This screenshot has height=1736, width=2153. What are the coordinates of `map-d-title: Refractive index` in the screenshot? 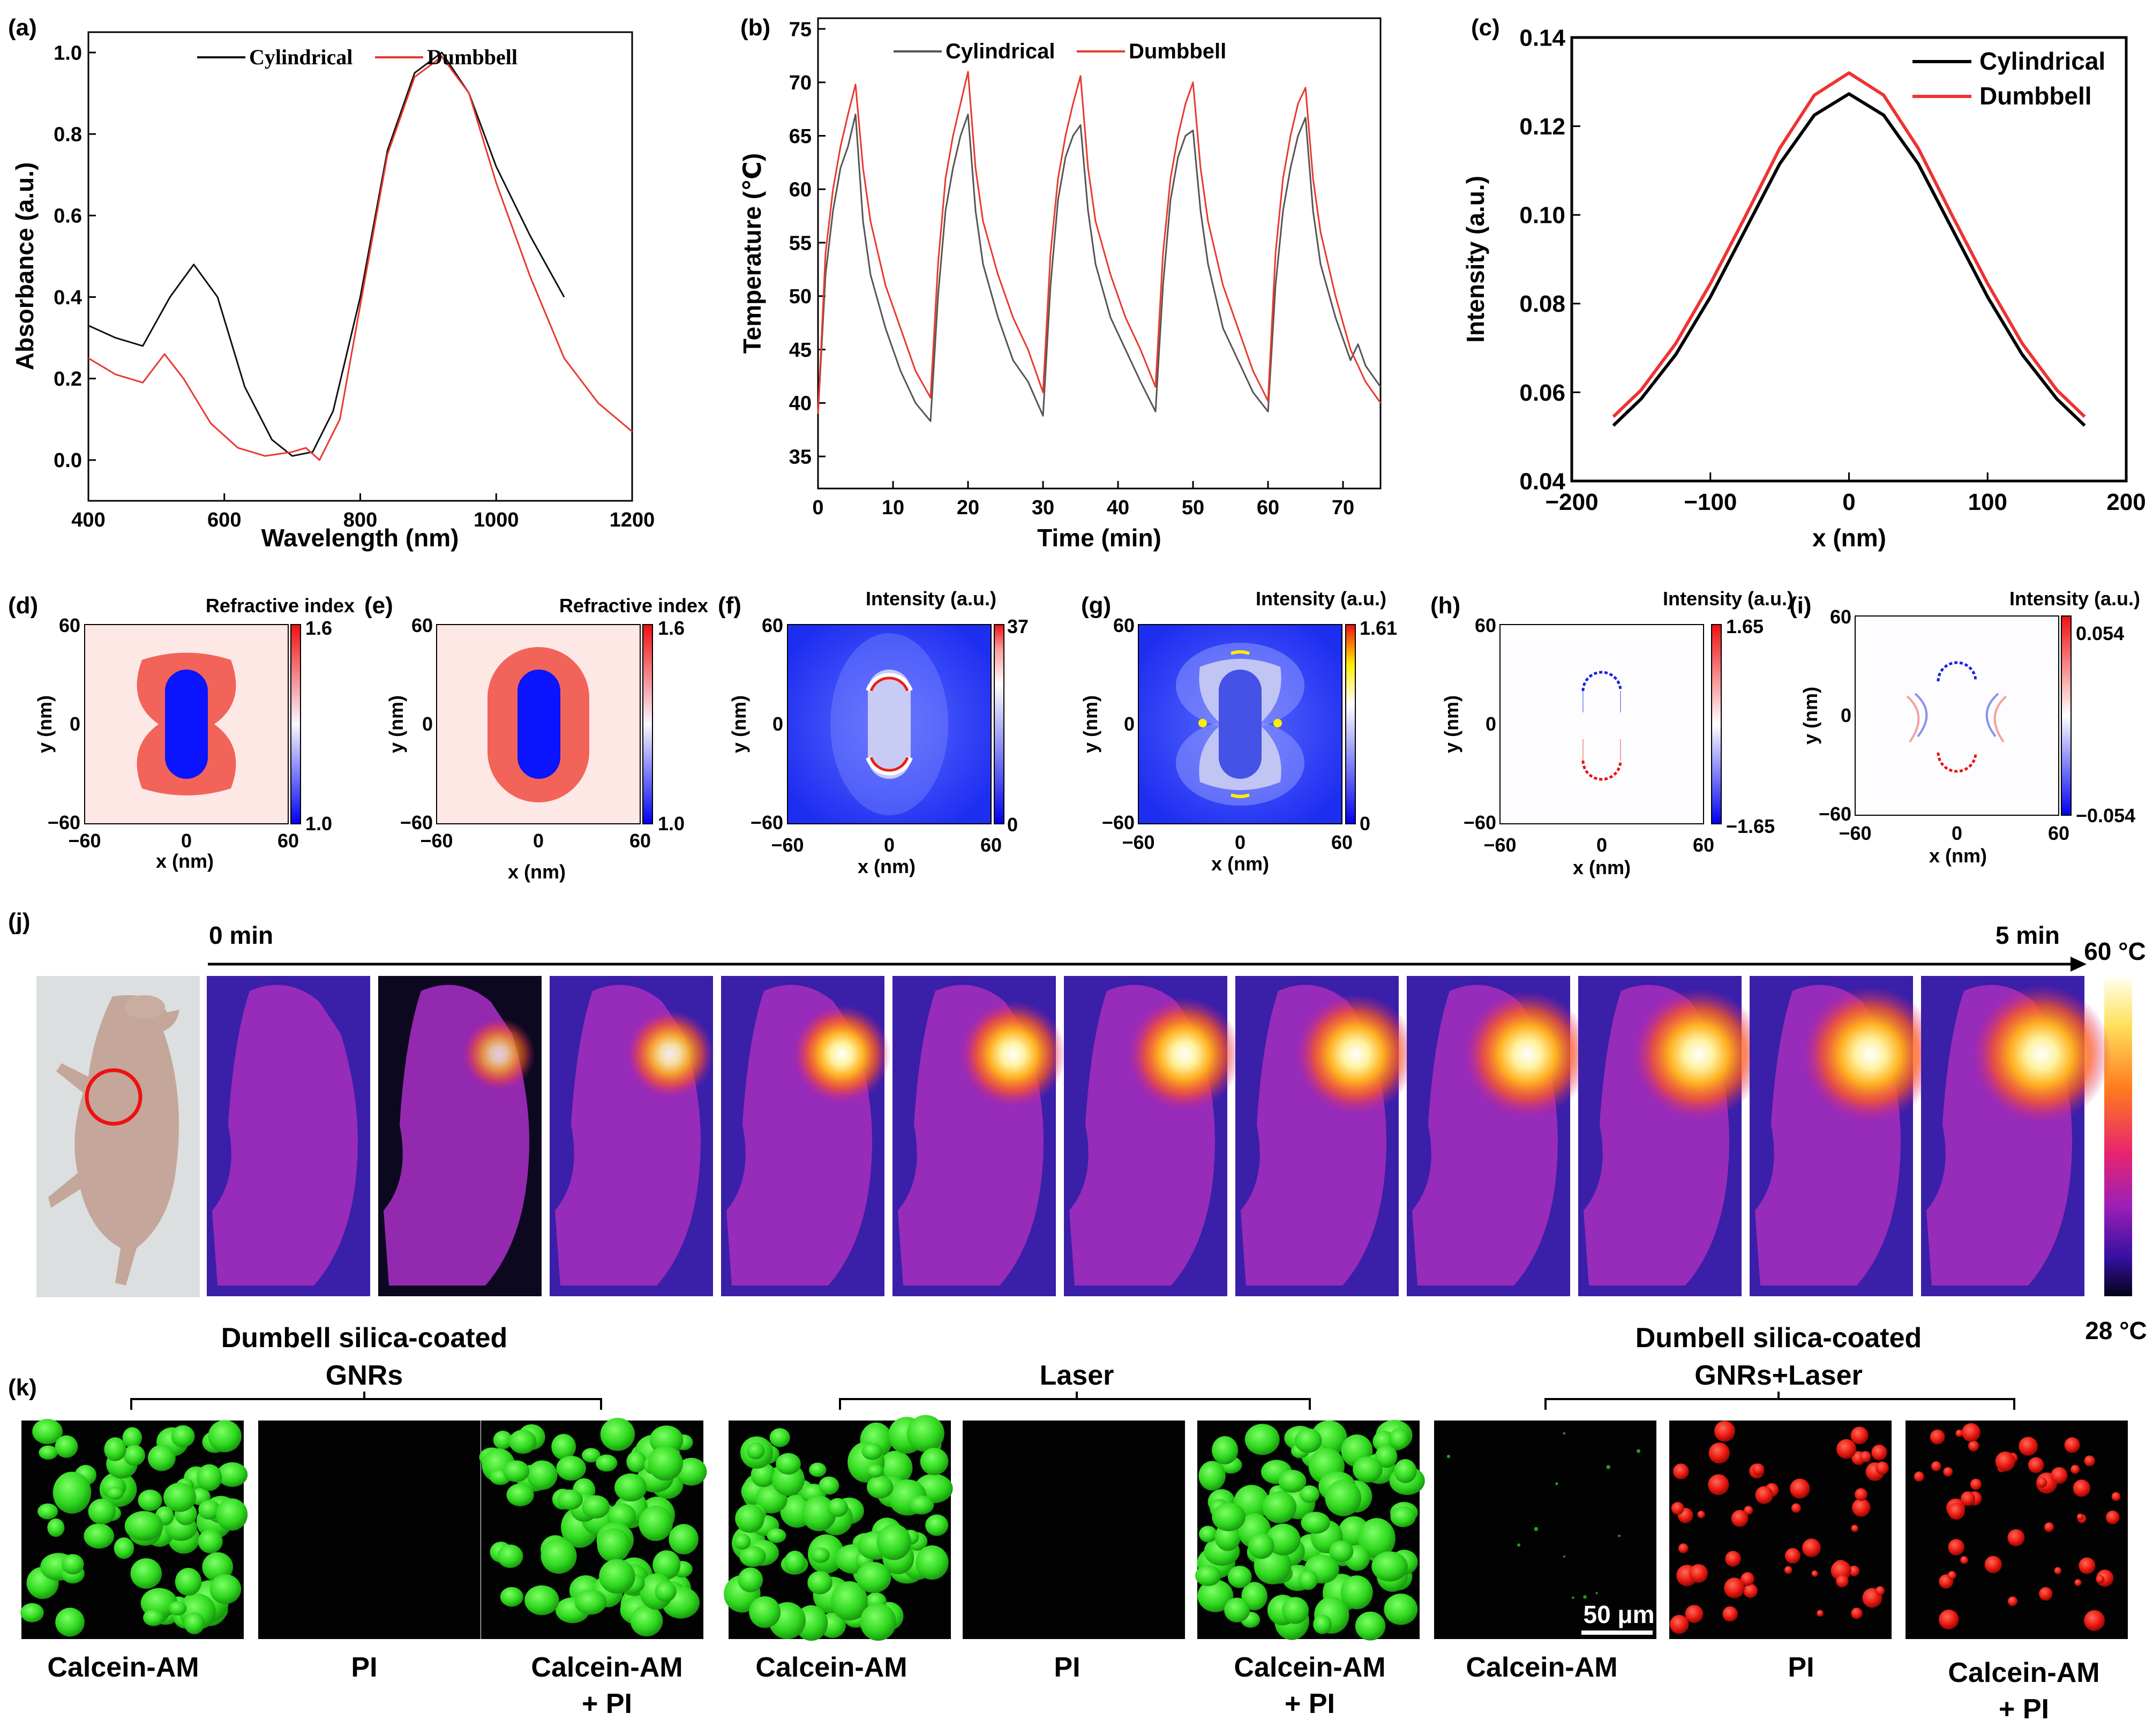 It's located at (281, 606).